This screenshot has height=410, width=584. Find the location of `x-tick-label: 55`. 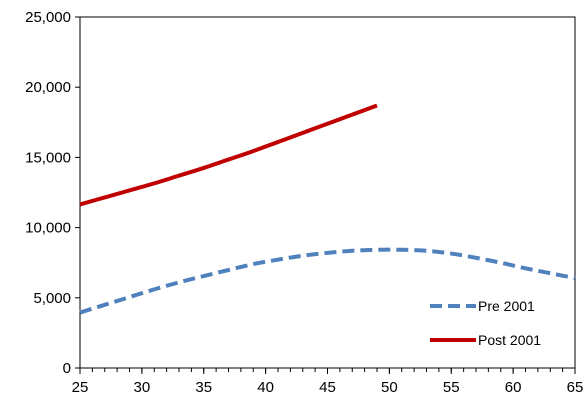

x-tick-label: 55 is located at coordinates (451, 387).